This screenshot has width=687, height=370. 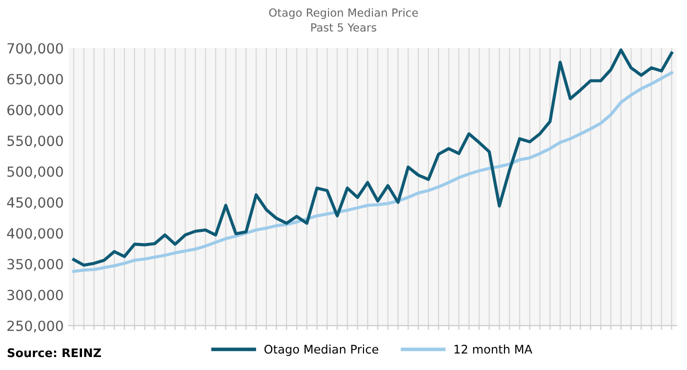 What do you see at coordinates (35, 264) in the screenshot?
I see `y-tick-label: 350,000` at bounding box center [35, 264].